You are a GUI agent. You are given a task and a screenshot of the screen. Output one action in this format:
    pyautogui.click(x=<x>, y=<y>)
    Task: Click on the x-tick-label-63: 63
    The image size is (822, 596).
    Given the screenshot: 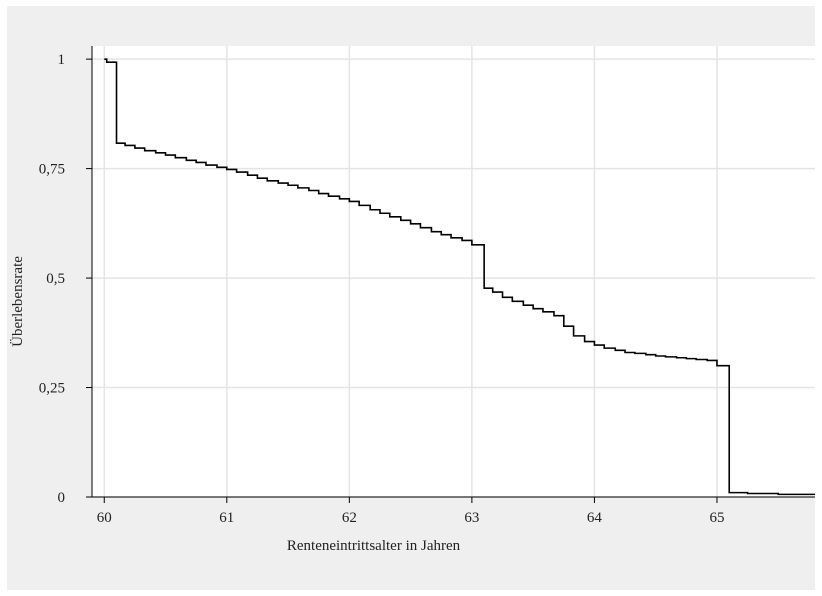 What is the action you would take?
    pyautogui.click(x=471, y=518)
    